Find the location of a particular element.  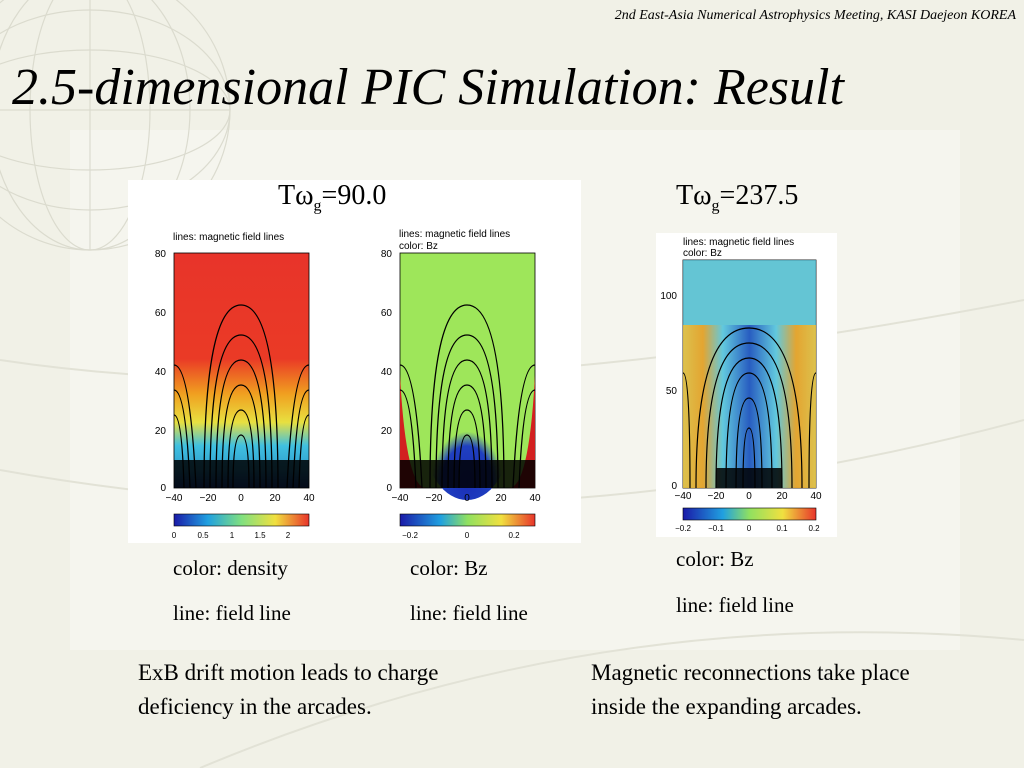

paragraph-line: deficiency in the arcades. is located at coordinates (255, 706).